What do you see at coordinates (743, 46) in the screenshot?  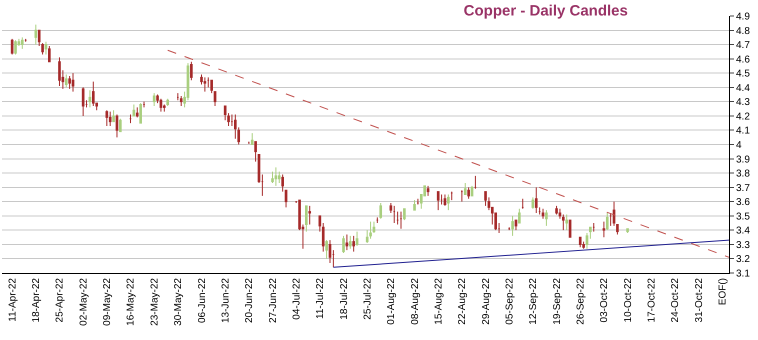 I see `y-tick-label: 4.7` at bounding box center [743, 46].